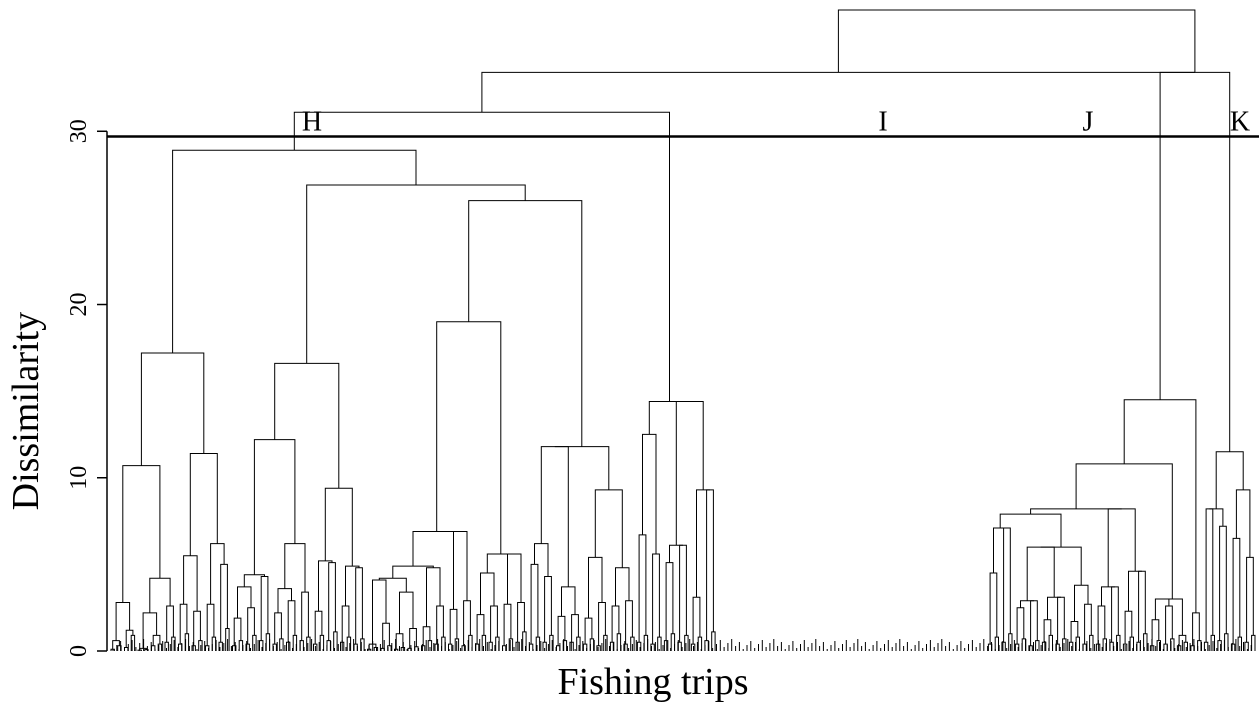  Describe the element at coordinates (1240, 121) in the screenshot. I see `cluster-label-k: K` at that location.